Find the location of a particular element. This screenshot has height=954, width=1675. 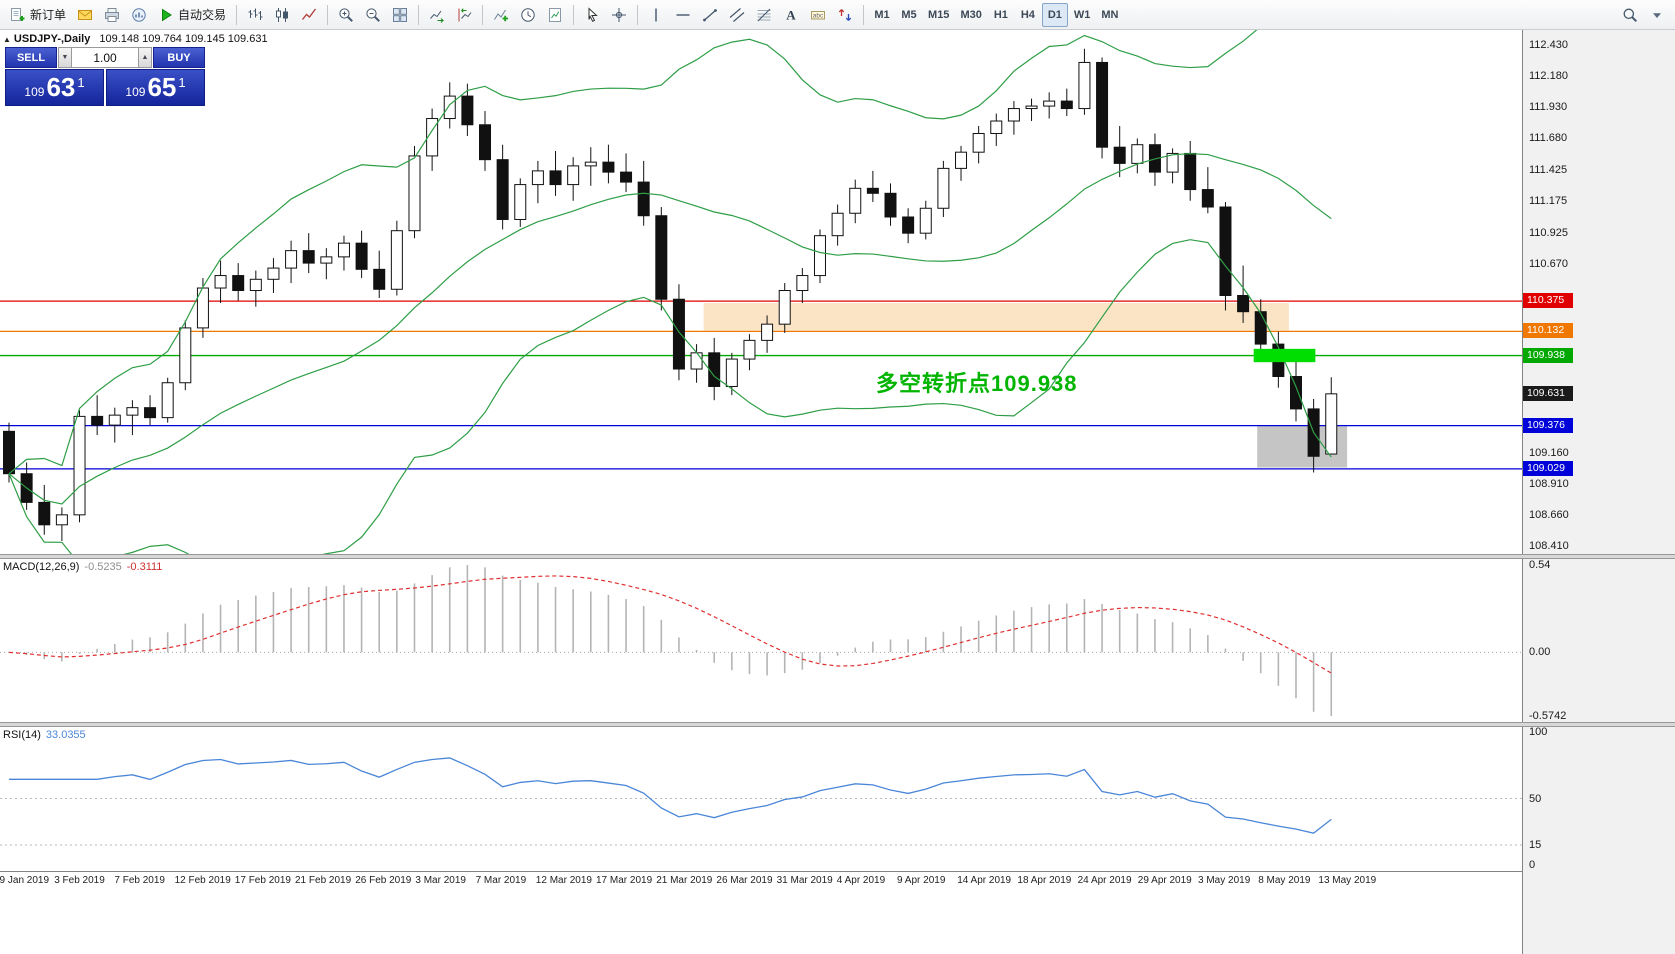

cursor-button is located at coordinates (592, 15).